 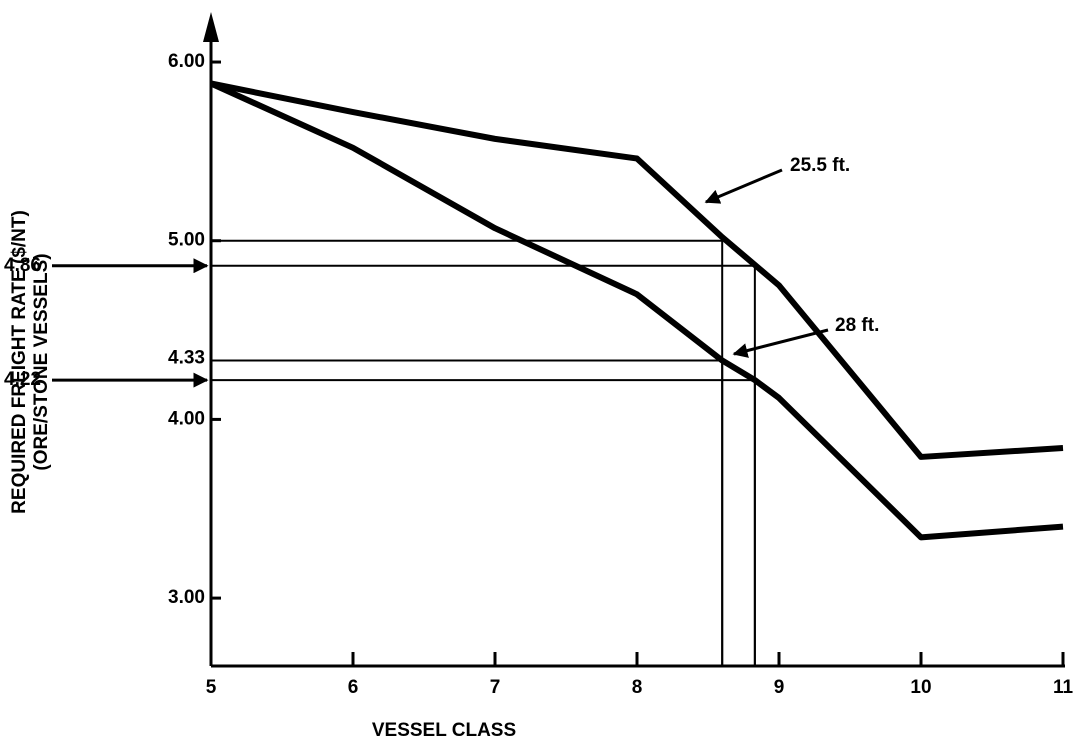 I want to click on guide-label: 4.22, so click(x=22, y=379).